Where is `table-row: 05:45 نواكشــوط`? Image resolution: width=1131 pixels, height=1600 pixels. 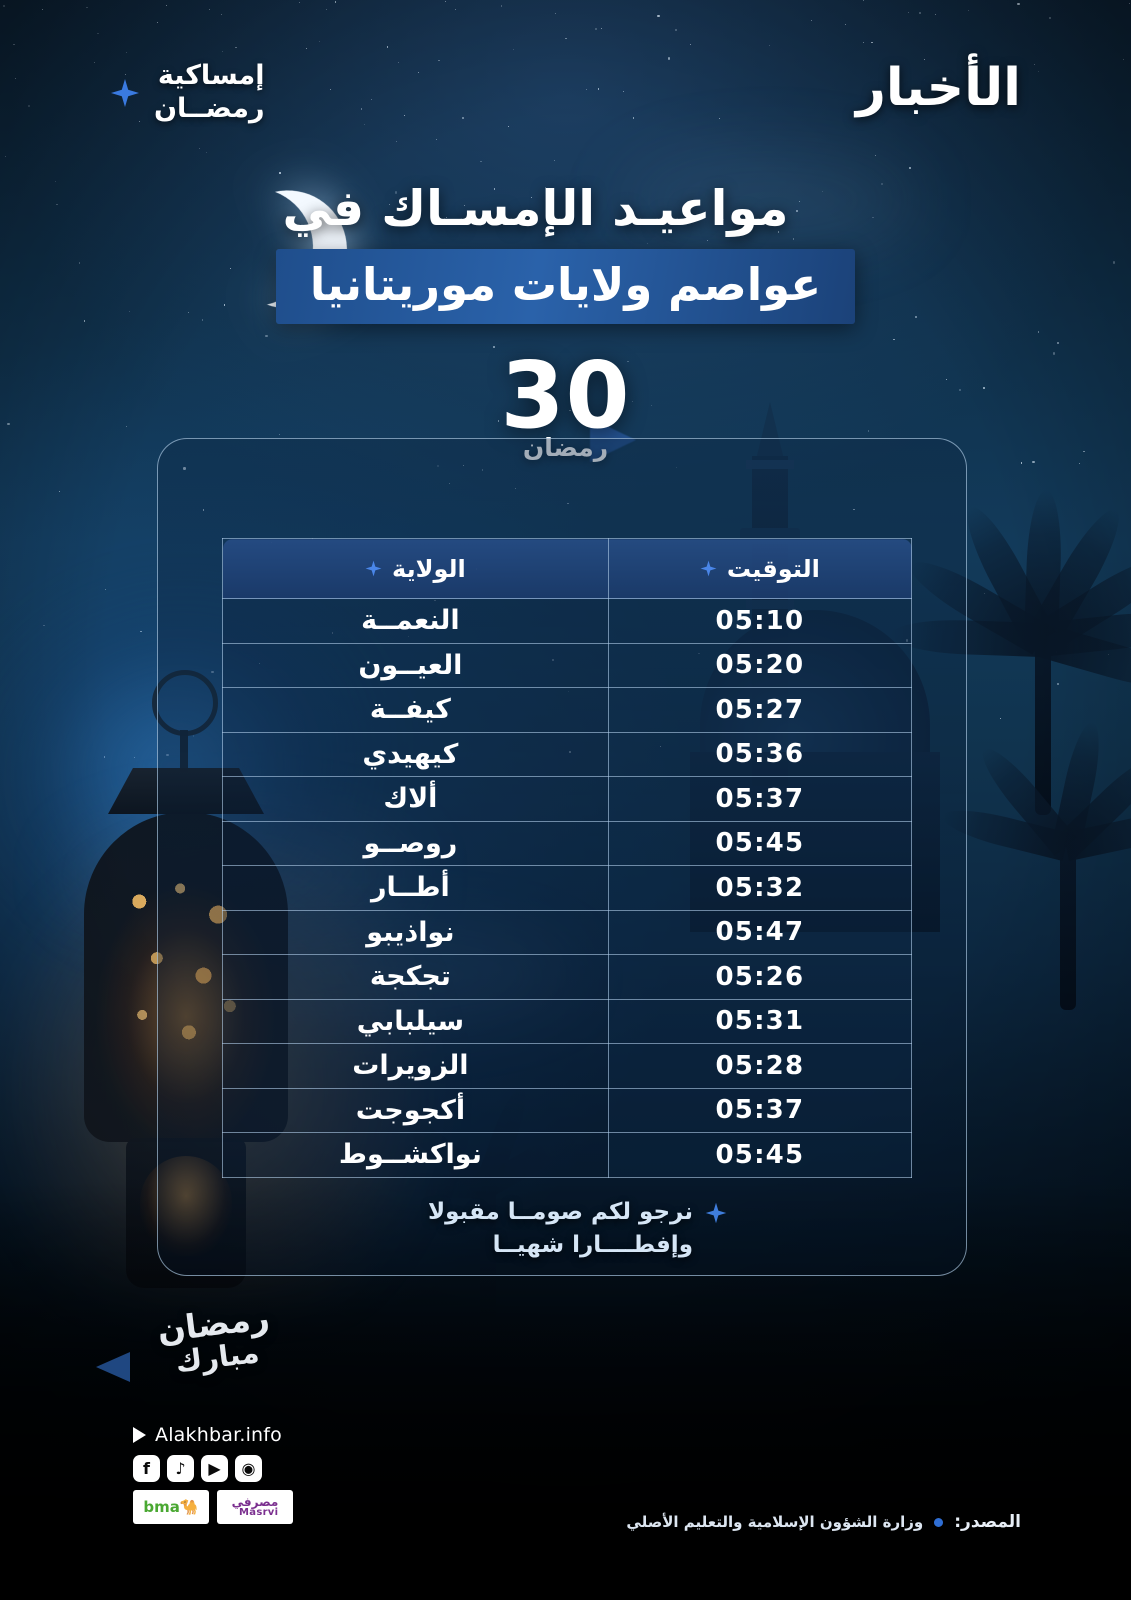 table-row: 05:45 نواكشــوط is located at coordinates (567, 1155).